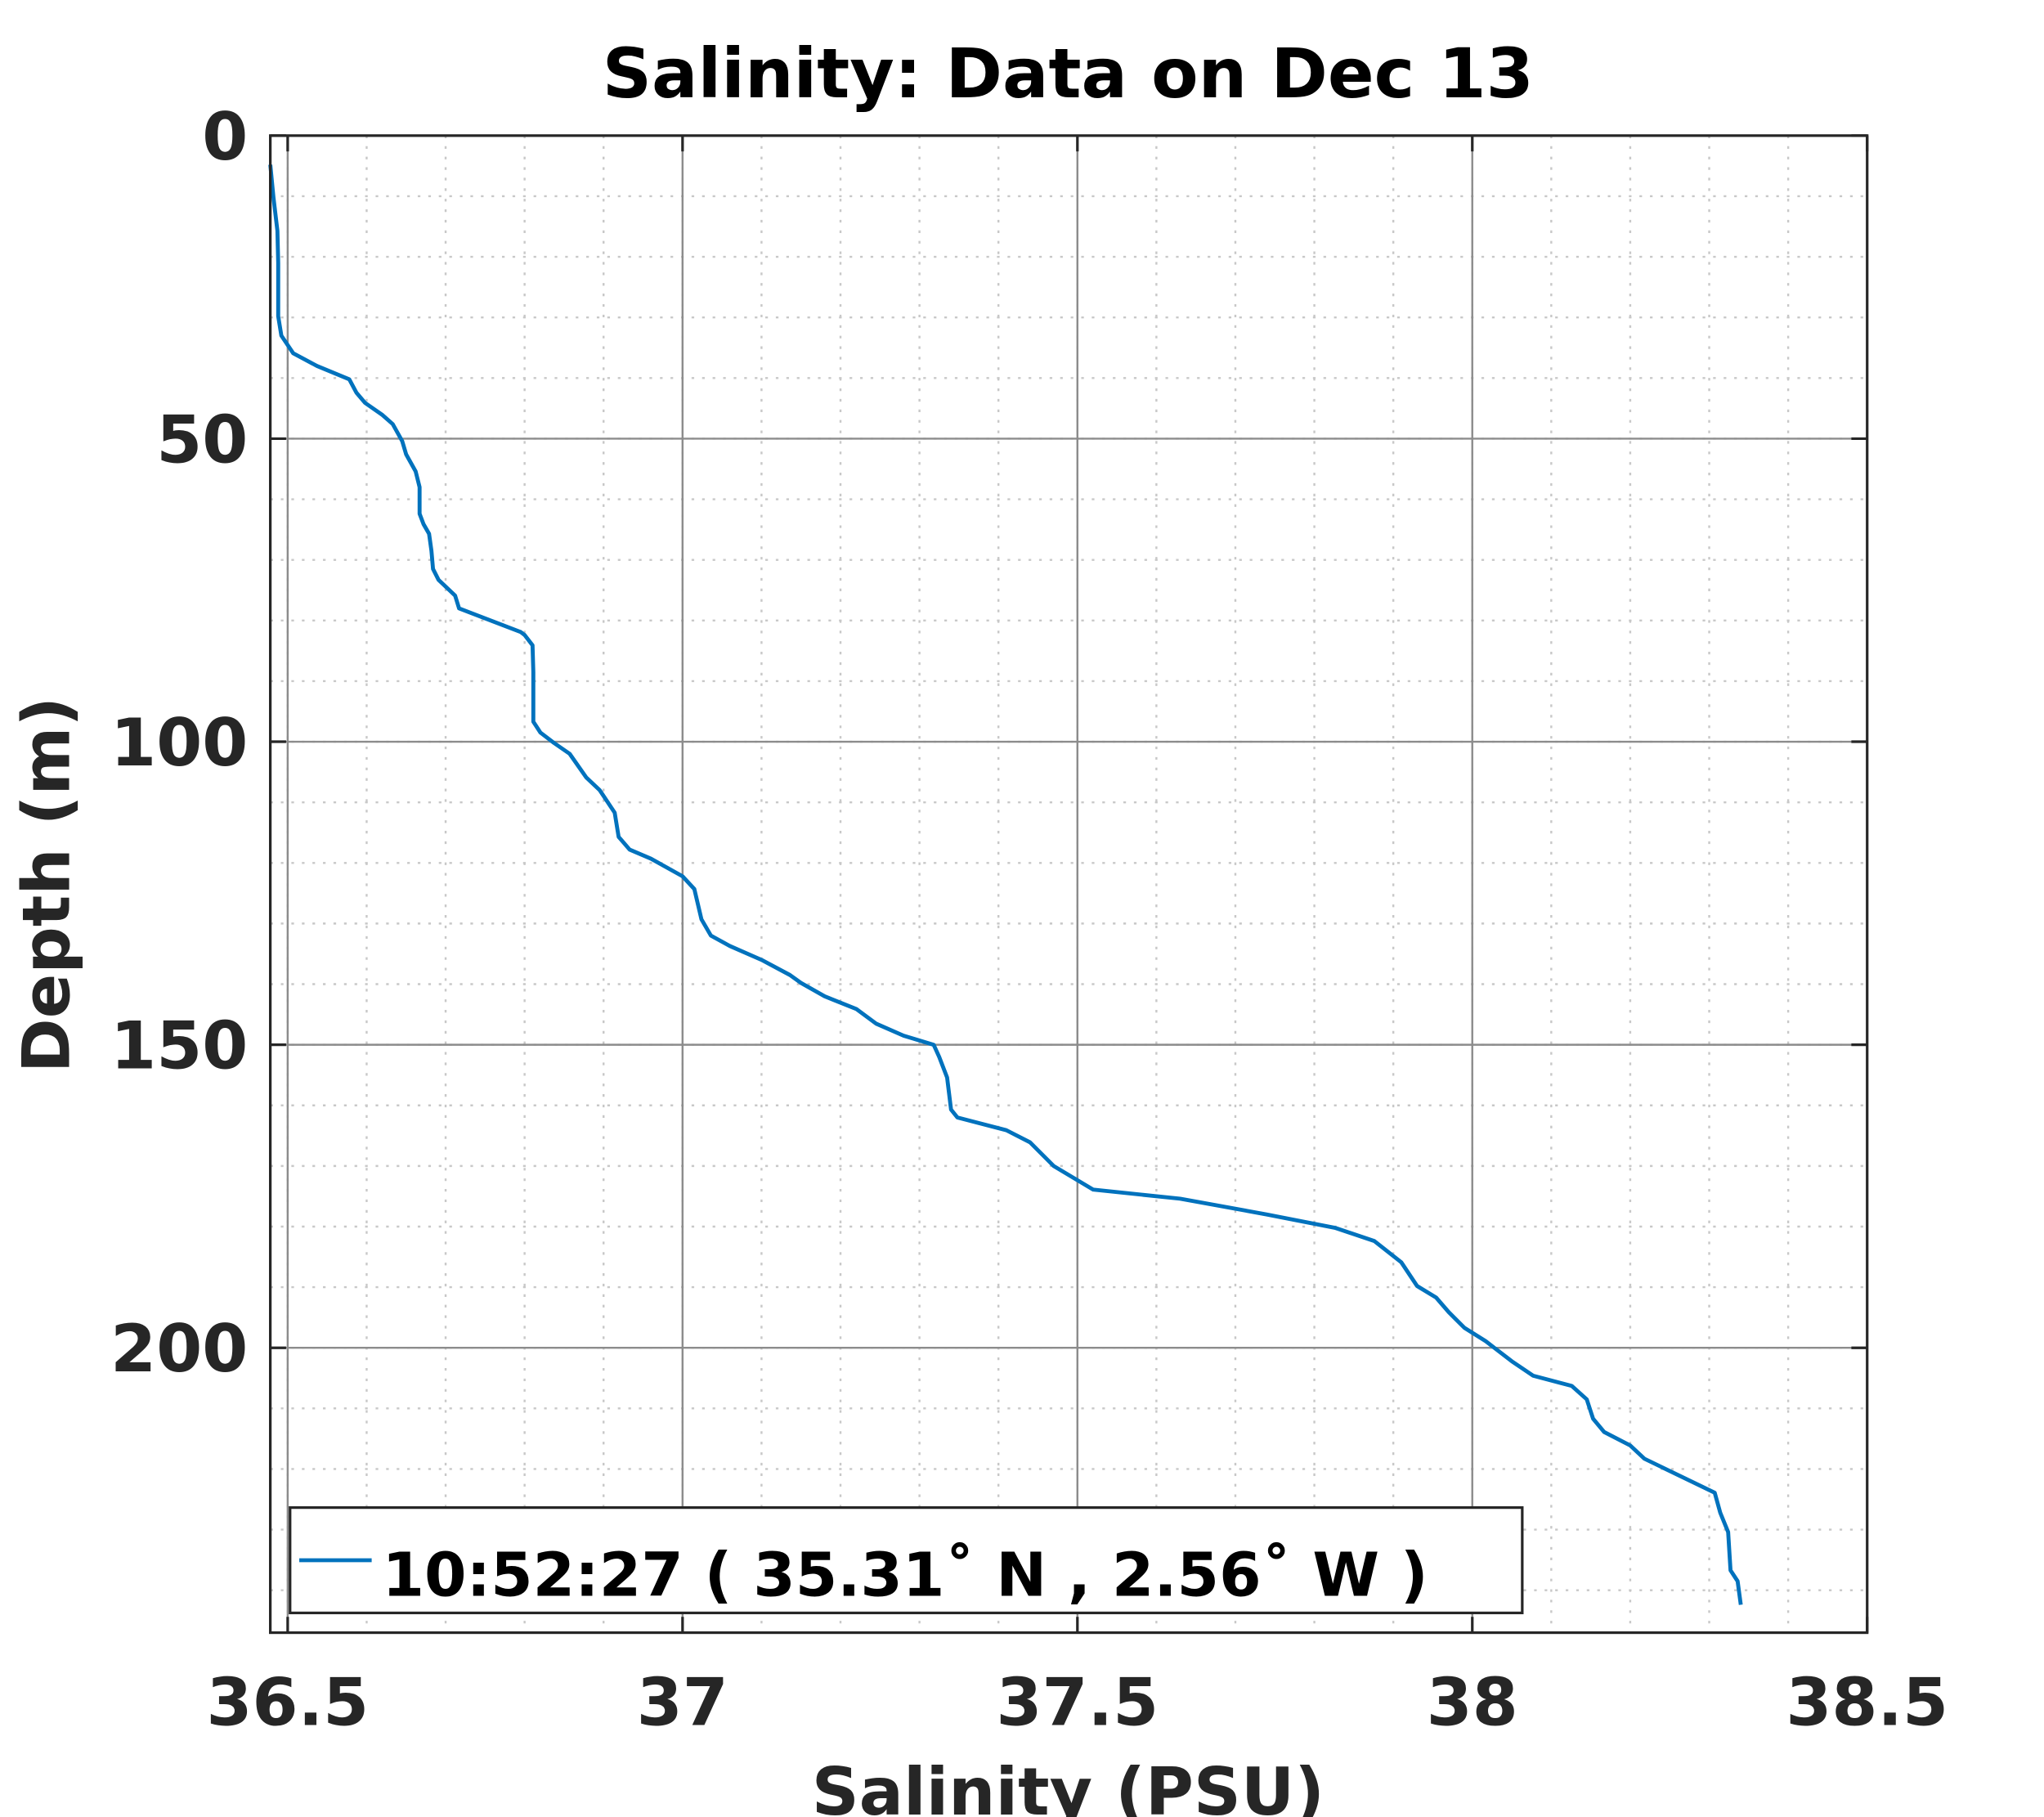  I want to click on x-tick-label: 38, so click(1473, 1701).